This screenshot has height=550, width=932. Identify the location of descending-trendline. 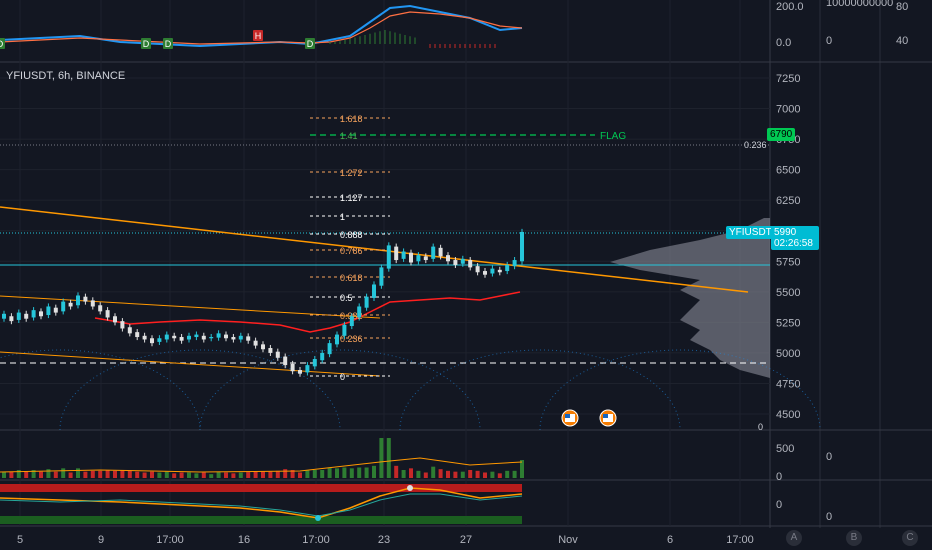
(374, 249).